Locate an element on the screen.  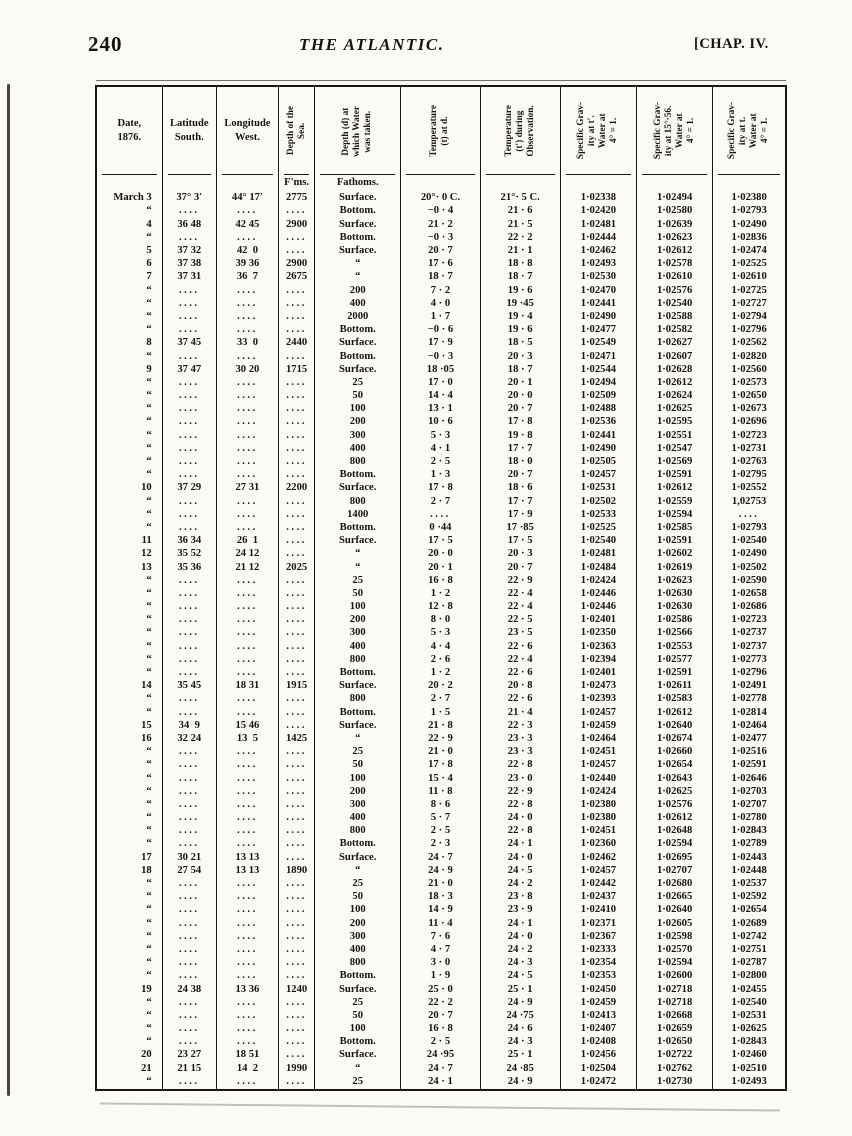
cell: 1·02457 is located at coordinates (599, 475).